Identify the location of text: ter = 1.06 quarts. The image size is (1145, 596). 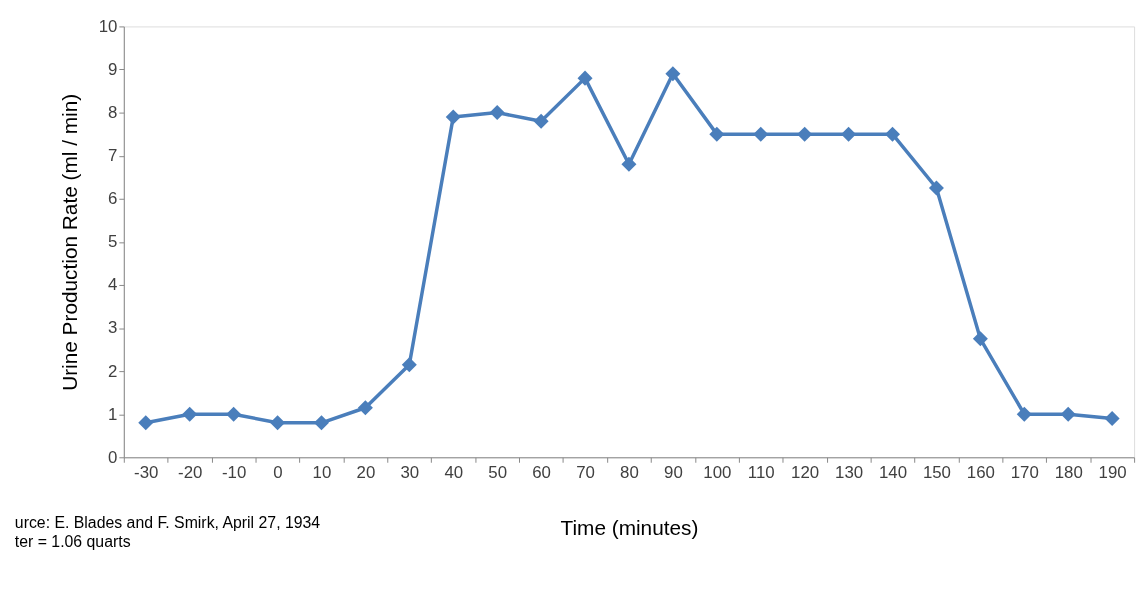
(72, 542).